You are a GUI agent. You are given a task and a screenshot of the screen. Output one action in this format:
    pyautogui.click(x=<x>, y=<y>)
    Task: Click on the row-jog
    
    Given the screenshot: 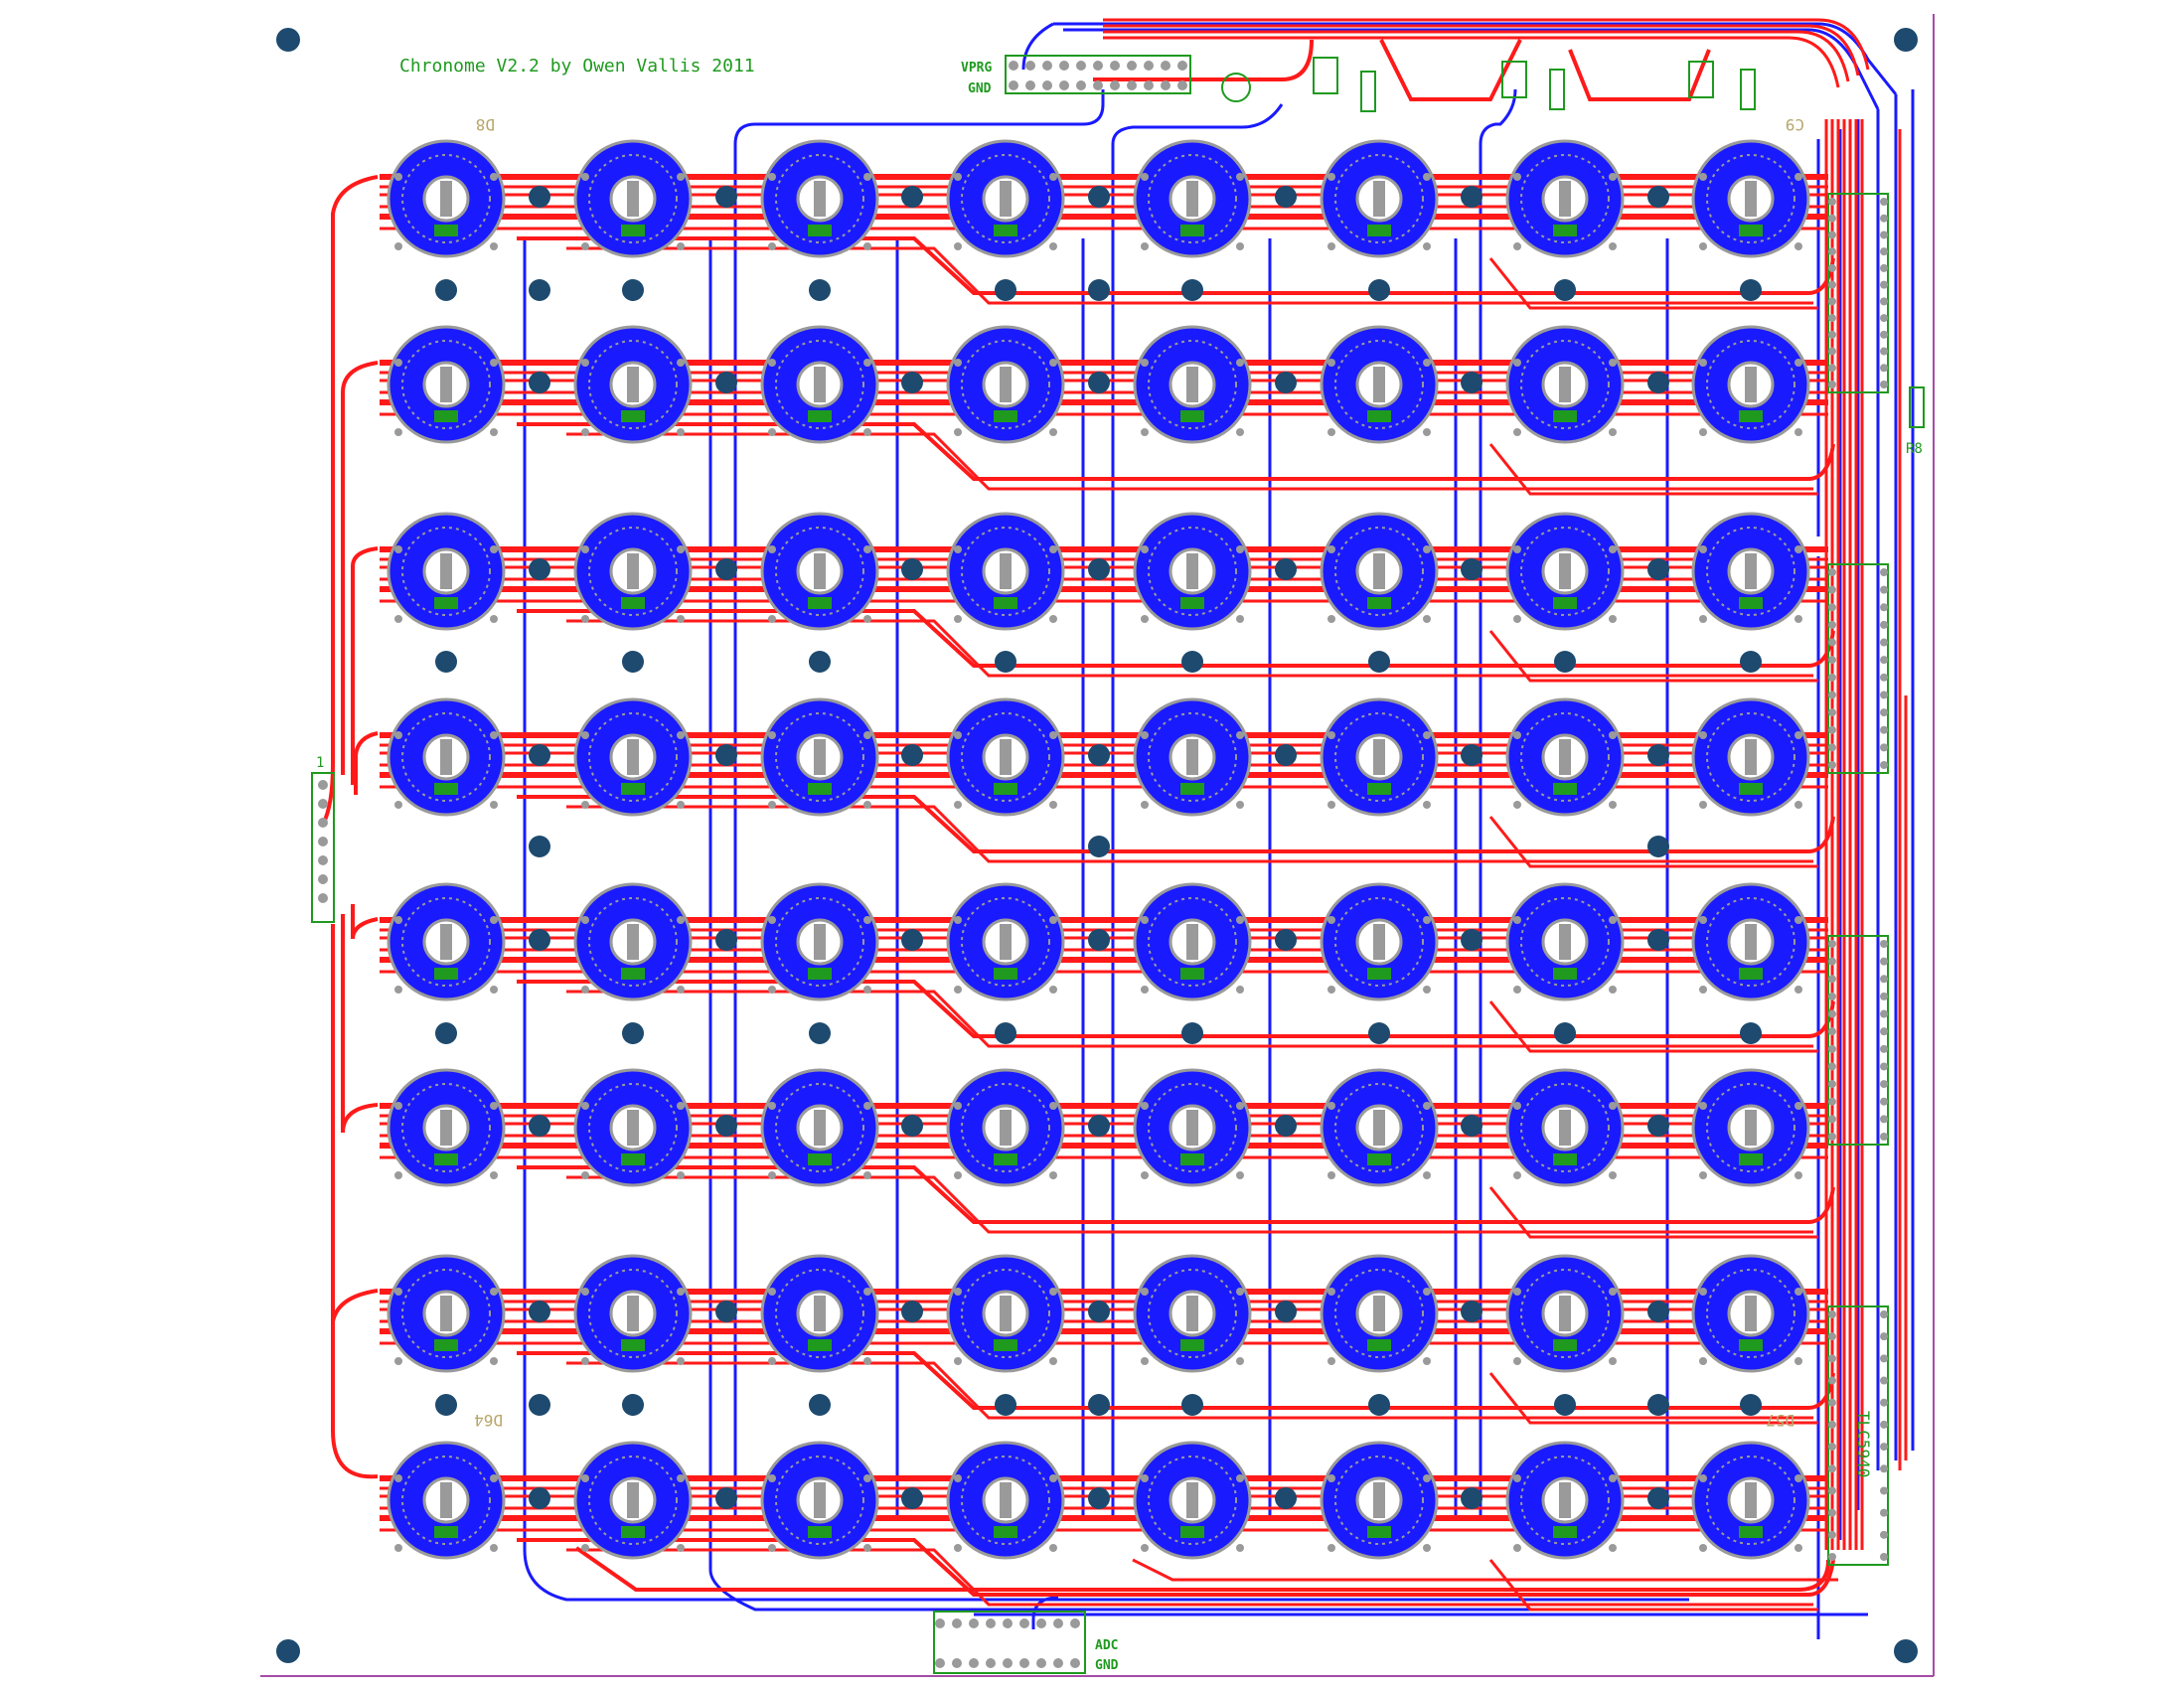 What is the action you would take?
    pyautogui.click(x=1189, y=649)
    